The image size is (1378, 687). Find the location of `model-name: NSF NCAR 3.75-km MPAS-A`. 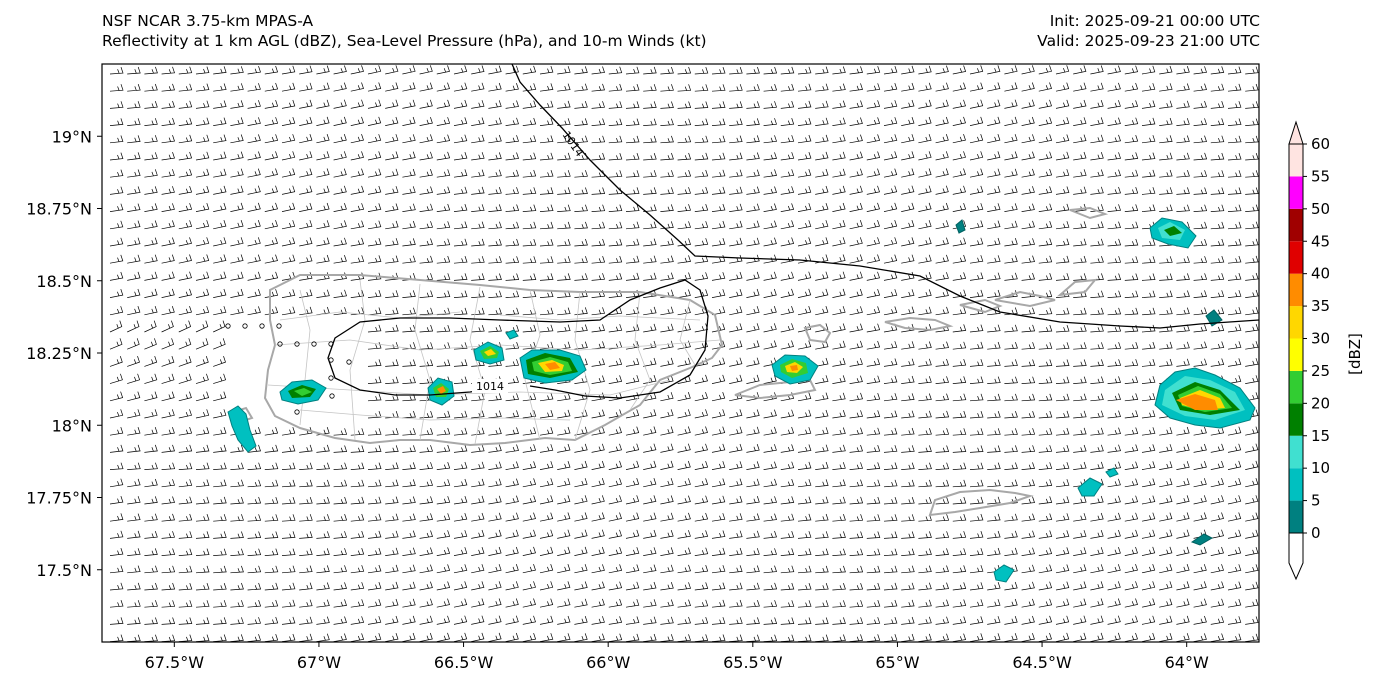

model-name: NSF NCAR 3.75-km MPAS-A is located at coordinates (208, 21).